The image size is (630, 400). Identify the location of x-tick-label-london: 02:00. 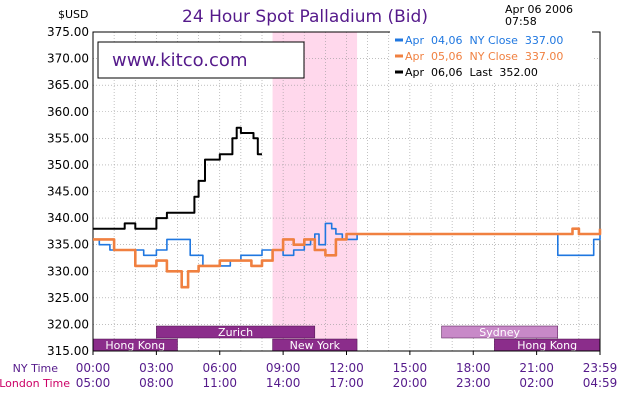
(536, 383).